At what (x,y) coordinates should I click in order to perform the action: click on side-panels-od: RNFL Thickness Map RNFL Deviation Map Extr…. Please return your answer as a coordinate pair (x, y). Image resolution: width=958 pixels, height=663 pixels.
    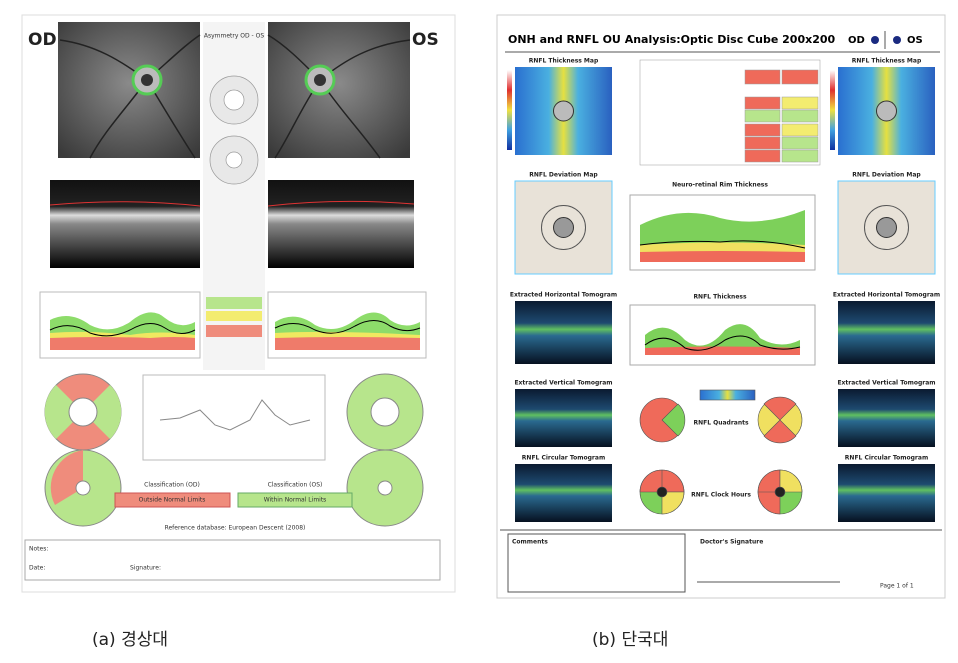
    Looking at the image, I should click on (562, 290).